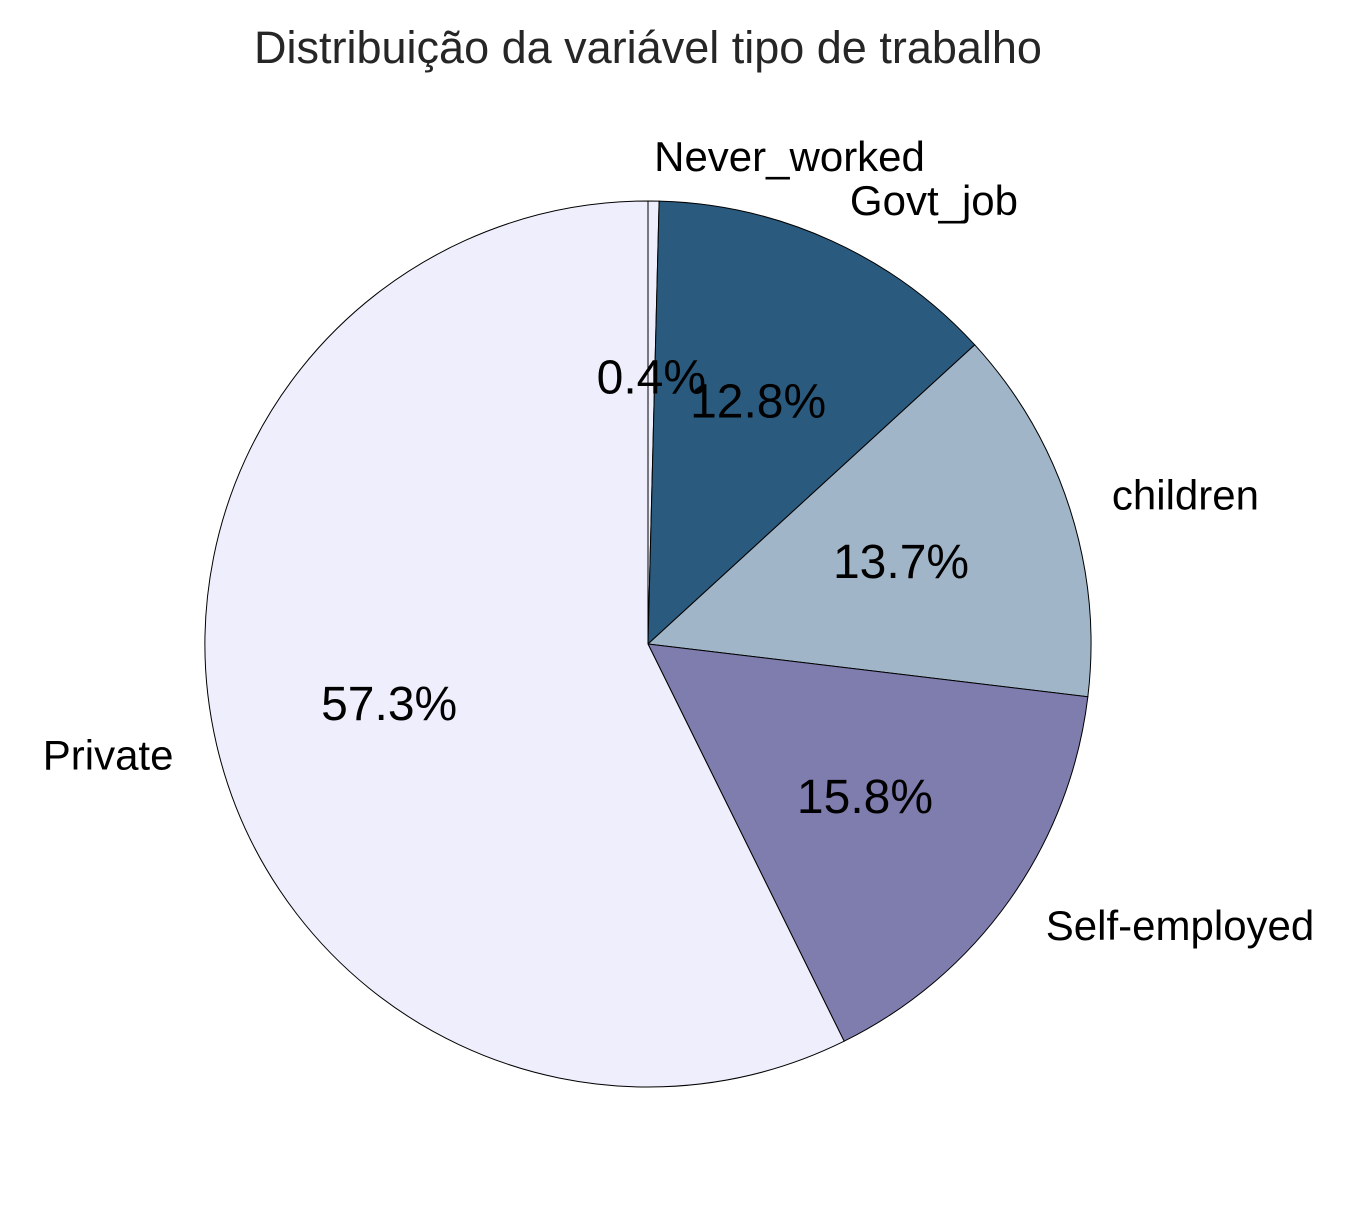 The image size is (1367, 1229). I want to click on pct-label-private: 57.3%, so click(389, 704).